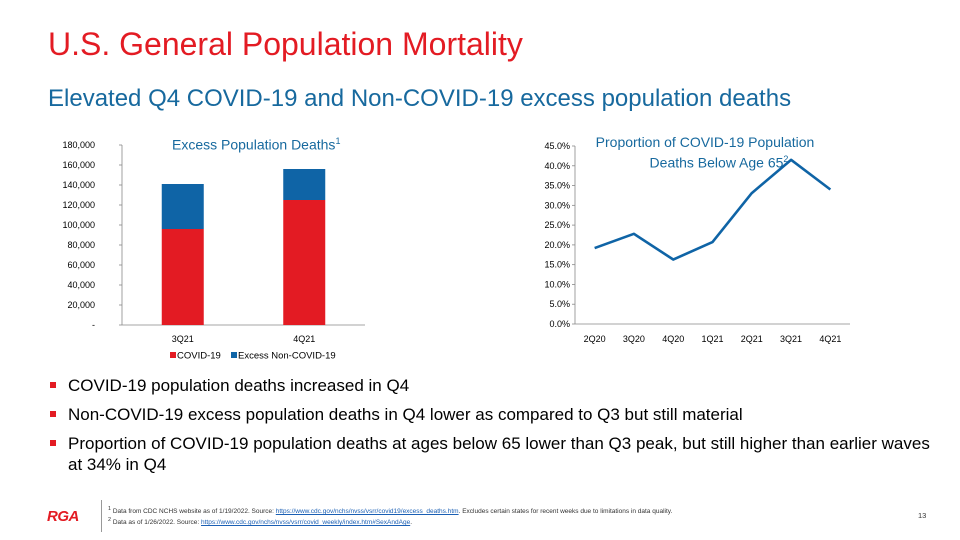  What do you see at coordinates (287, 356) in the screenshot?
I see `legend-label: Excess Non-COVID-19` at bounding box center [287, 356].